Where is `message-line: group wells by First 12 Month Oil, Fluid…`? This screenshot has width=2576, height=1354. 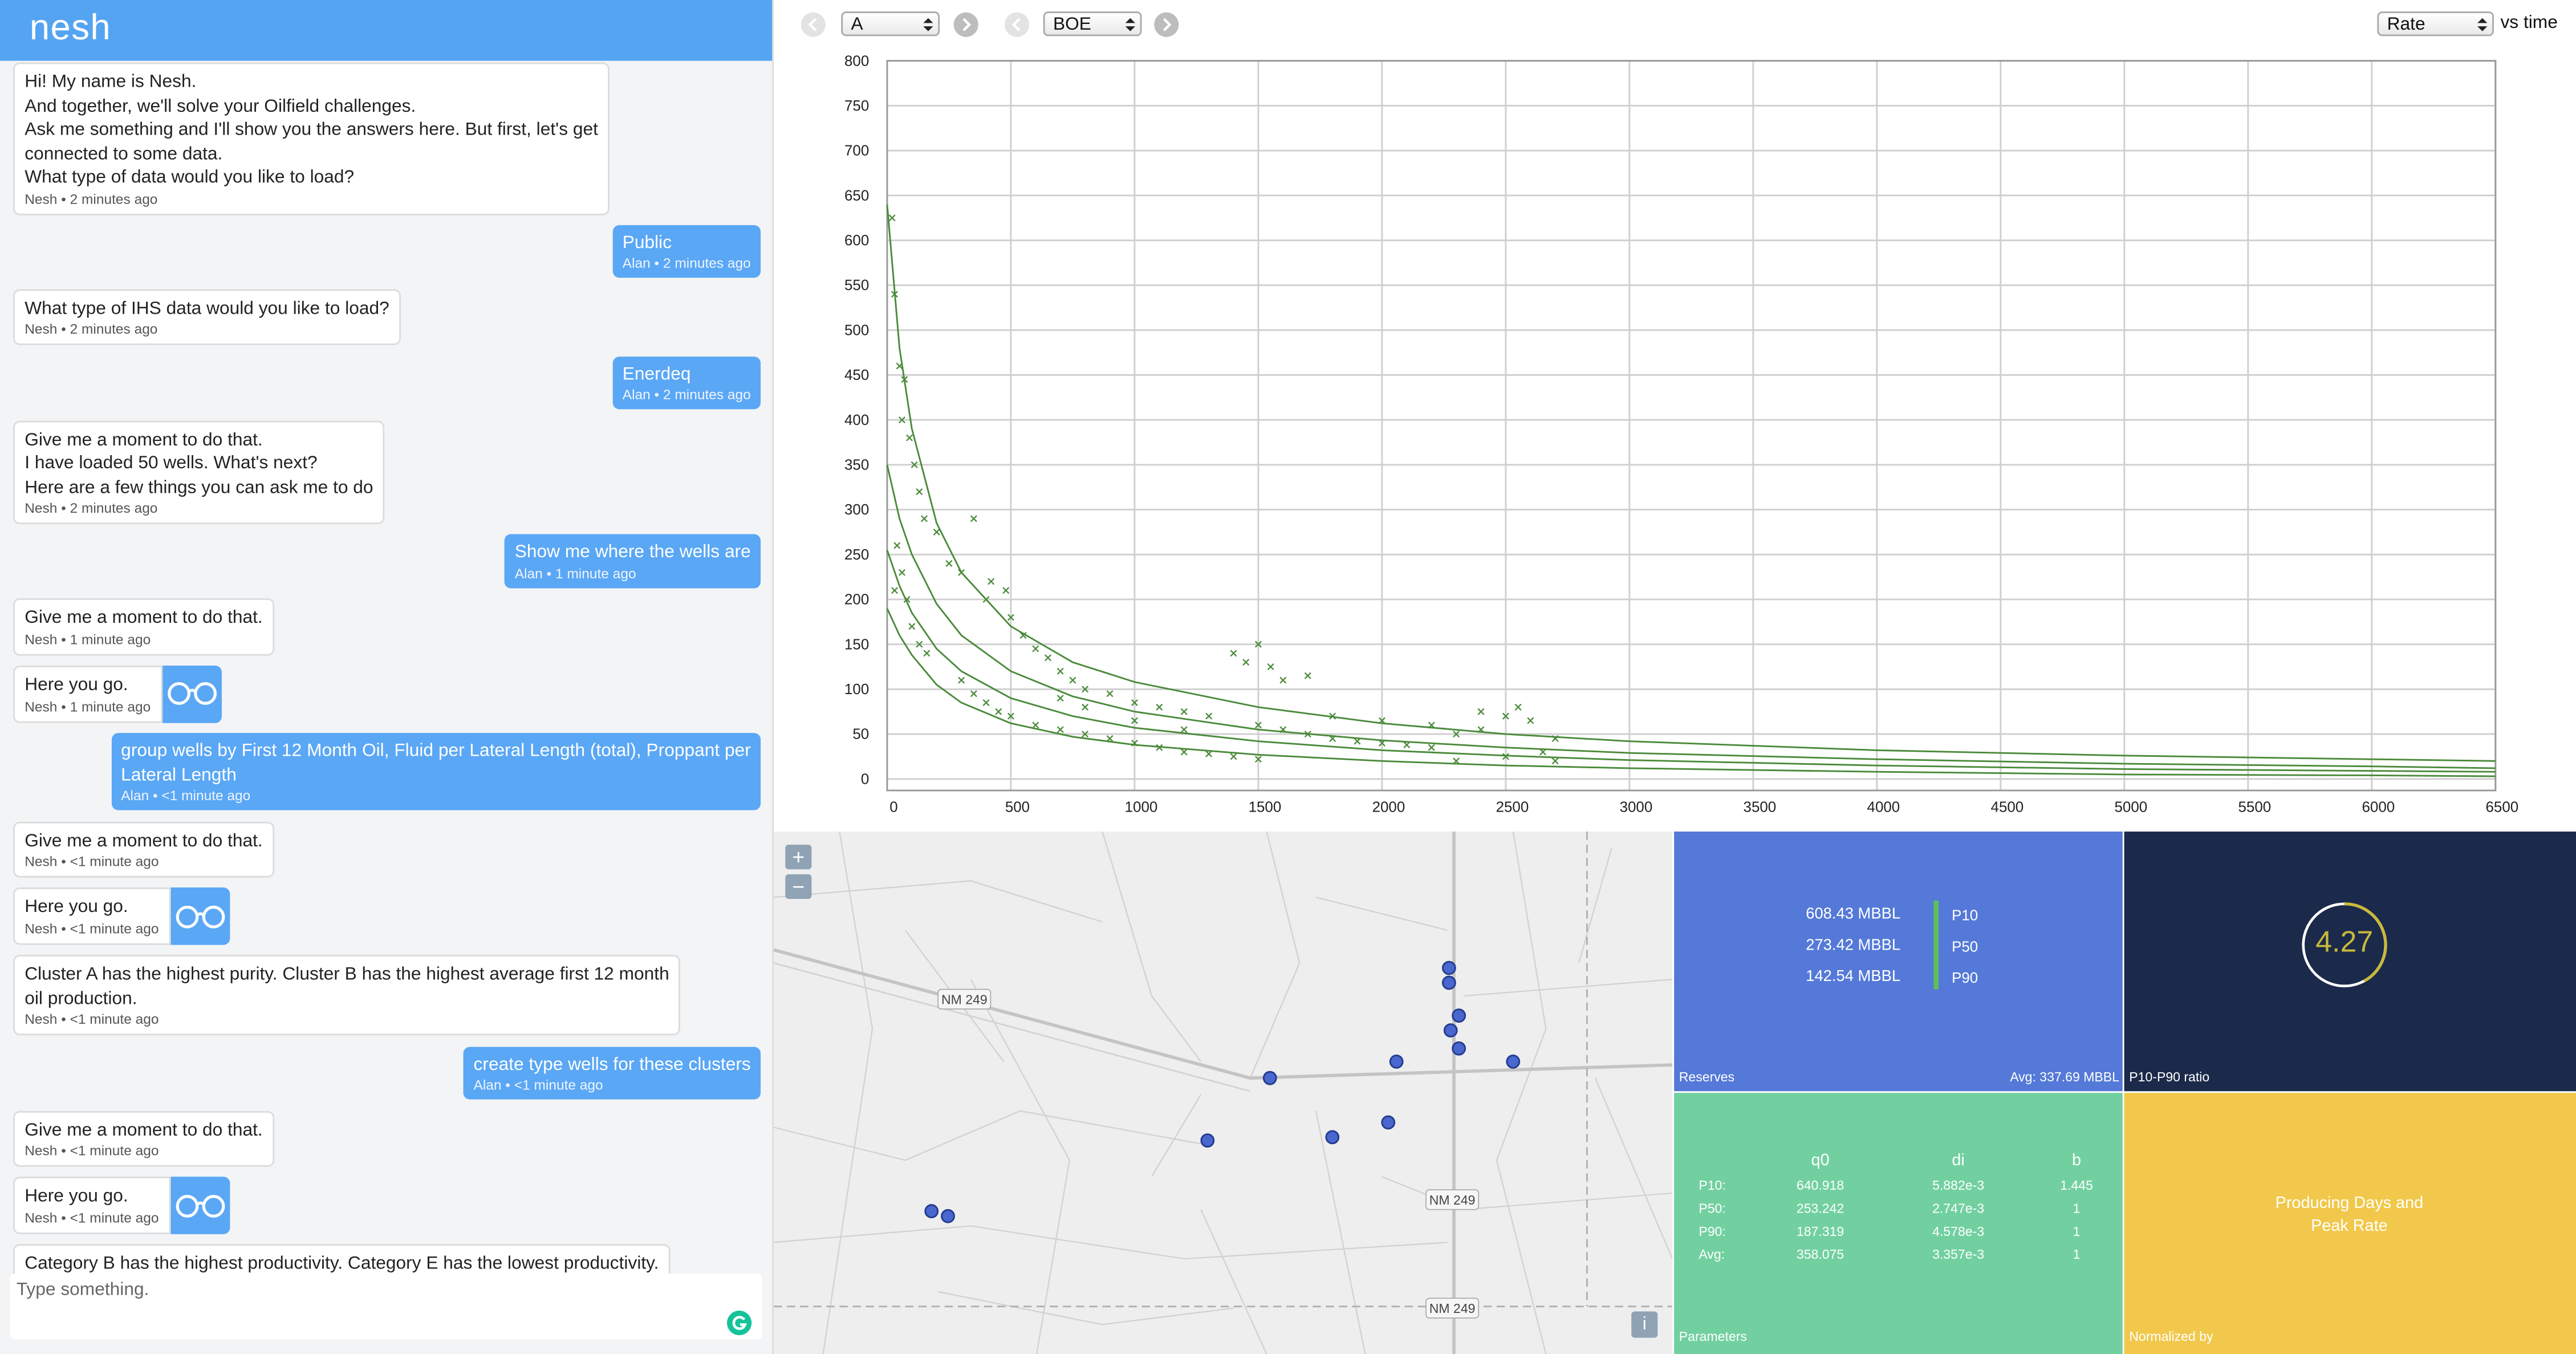
message-line: group wells by First 12 Month Oil, Fluid… is located at coordinates (436, 751).